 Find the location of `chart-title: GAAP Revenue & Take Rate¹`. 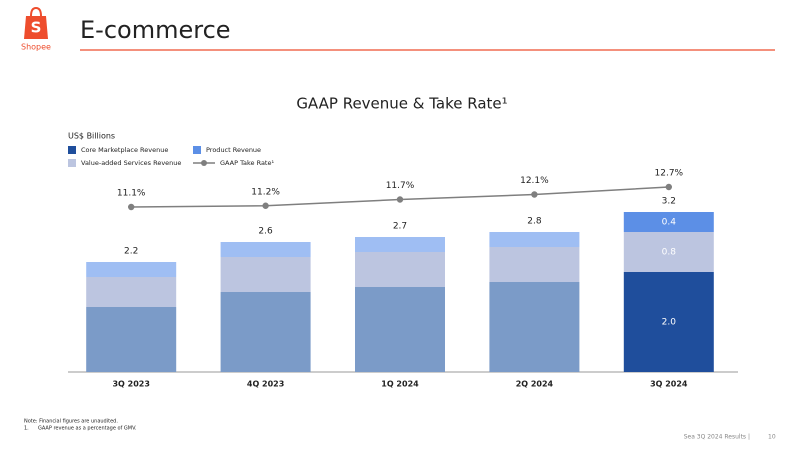

chart-title: GAAP Revenue & Take Rate¹ is located at coordinates (401, 104).